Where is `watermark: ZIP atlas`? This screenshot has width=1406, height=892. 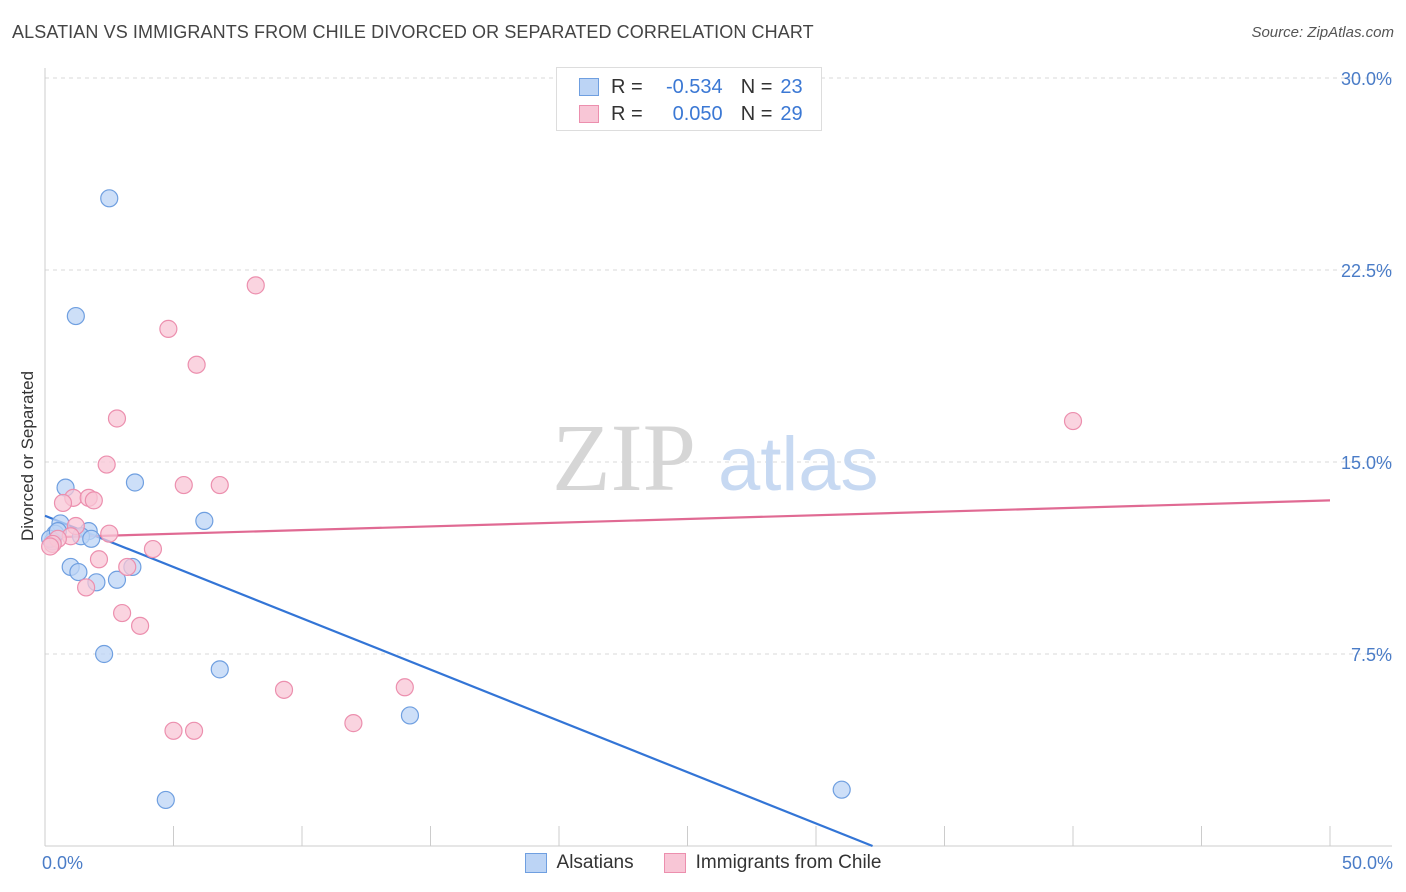
watermark: ZIP atlas is located at coordinates (715, 457).